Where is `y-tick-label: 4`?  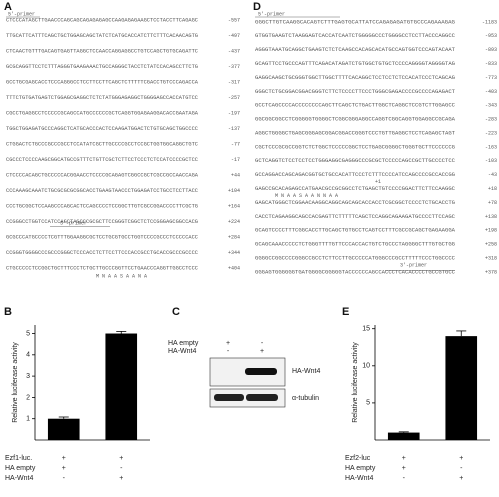 y-tick-label: 4 is located at coordinates (28, 355).